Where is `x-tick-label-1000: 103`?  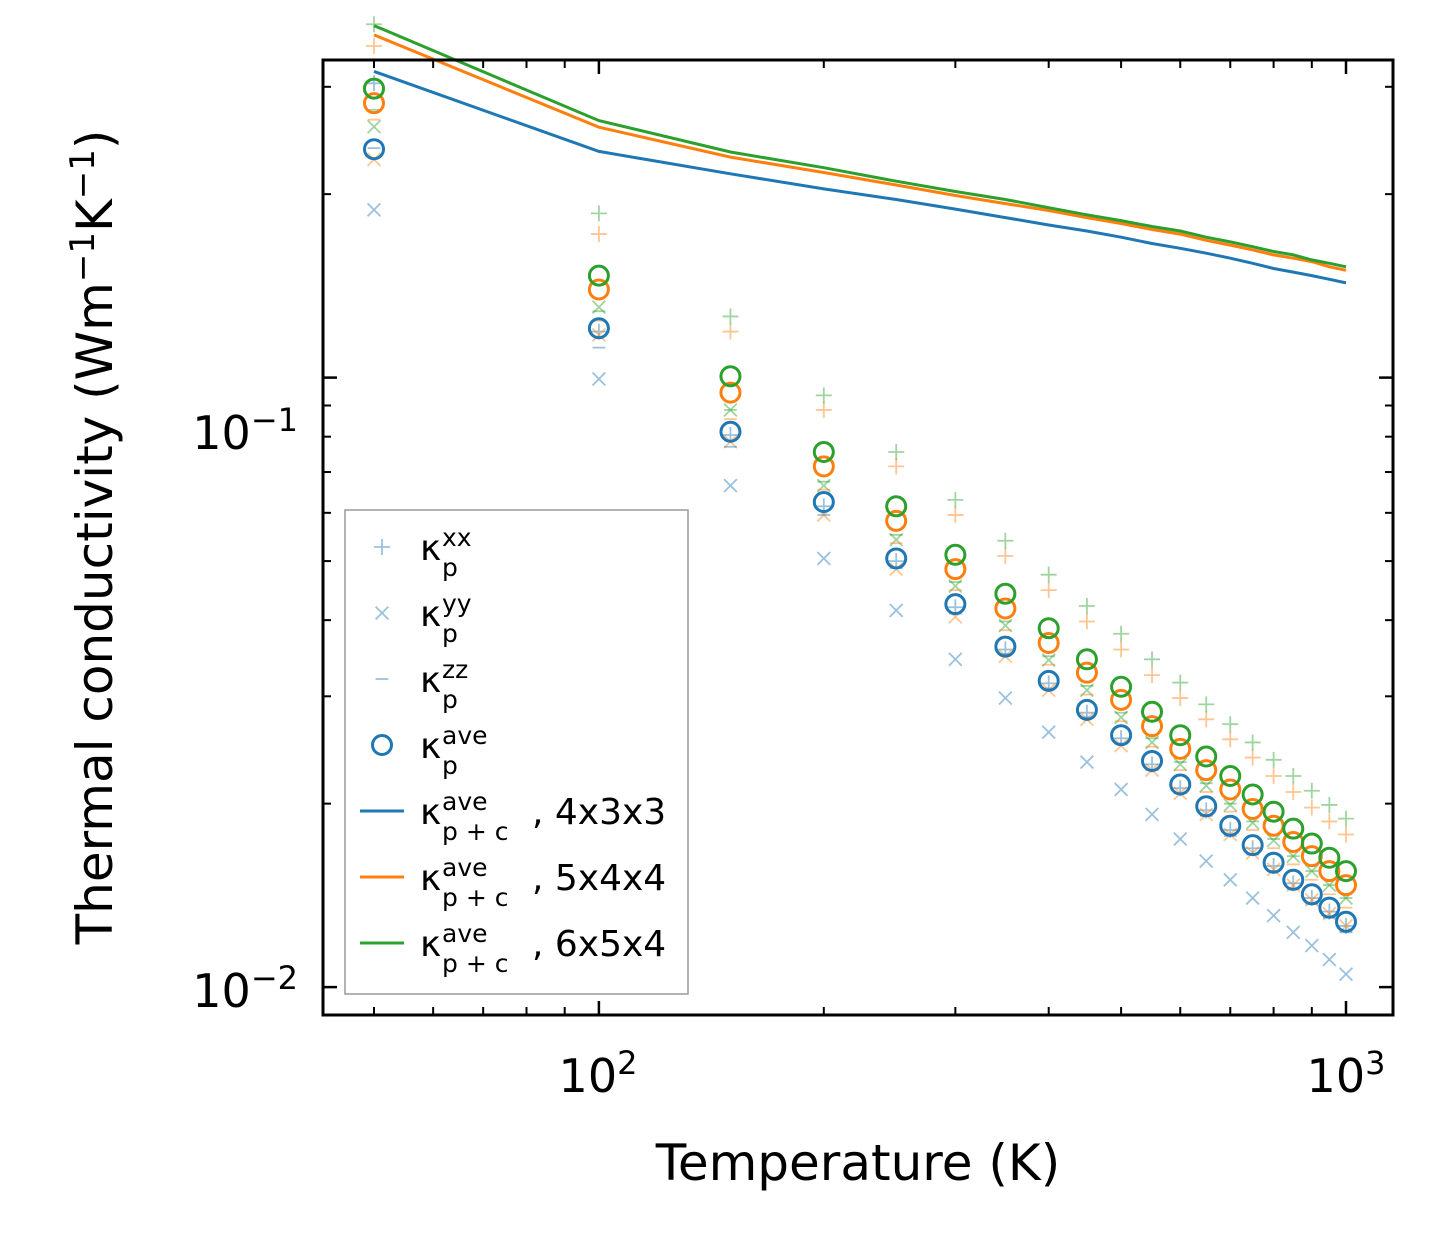 x-tick-label-1000: 103 is located at coordinates (1346, 1073).